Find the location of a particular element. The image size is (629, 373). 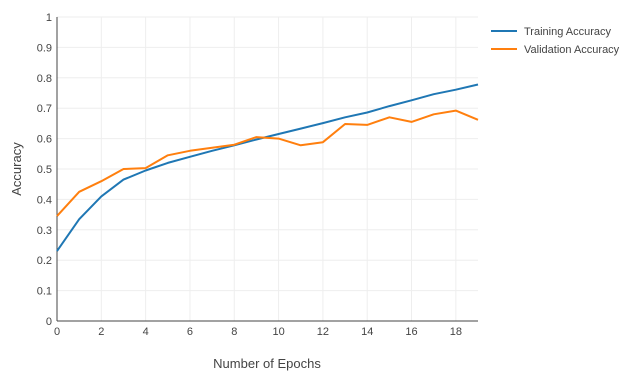

x-tick-label: 16 is located at coordinates (411, 332).